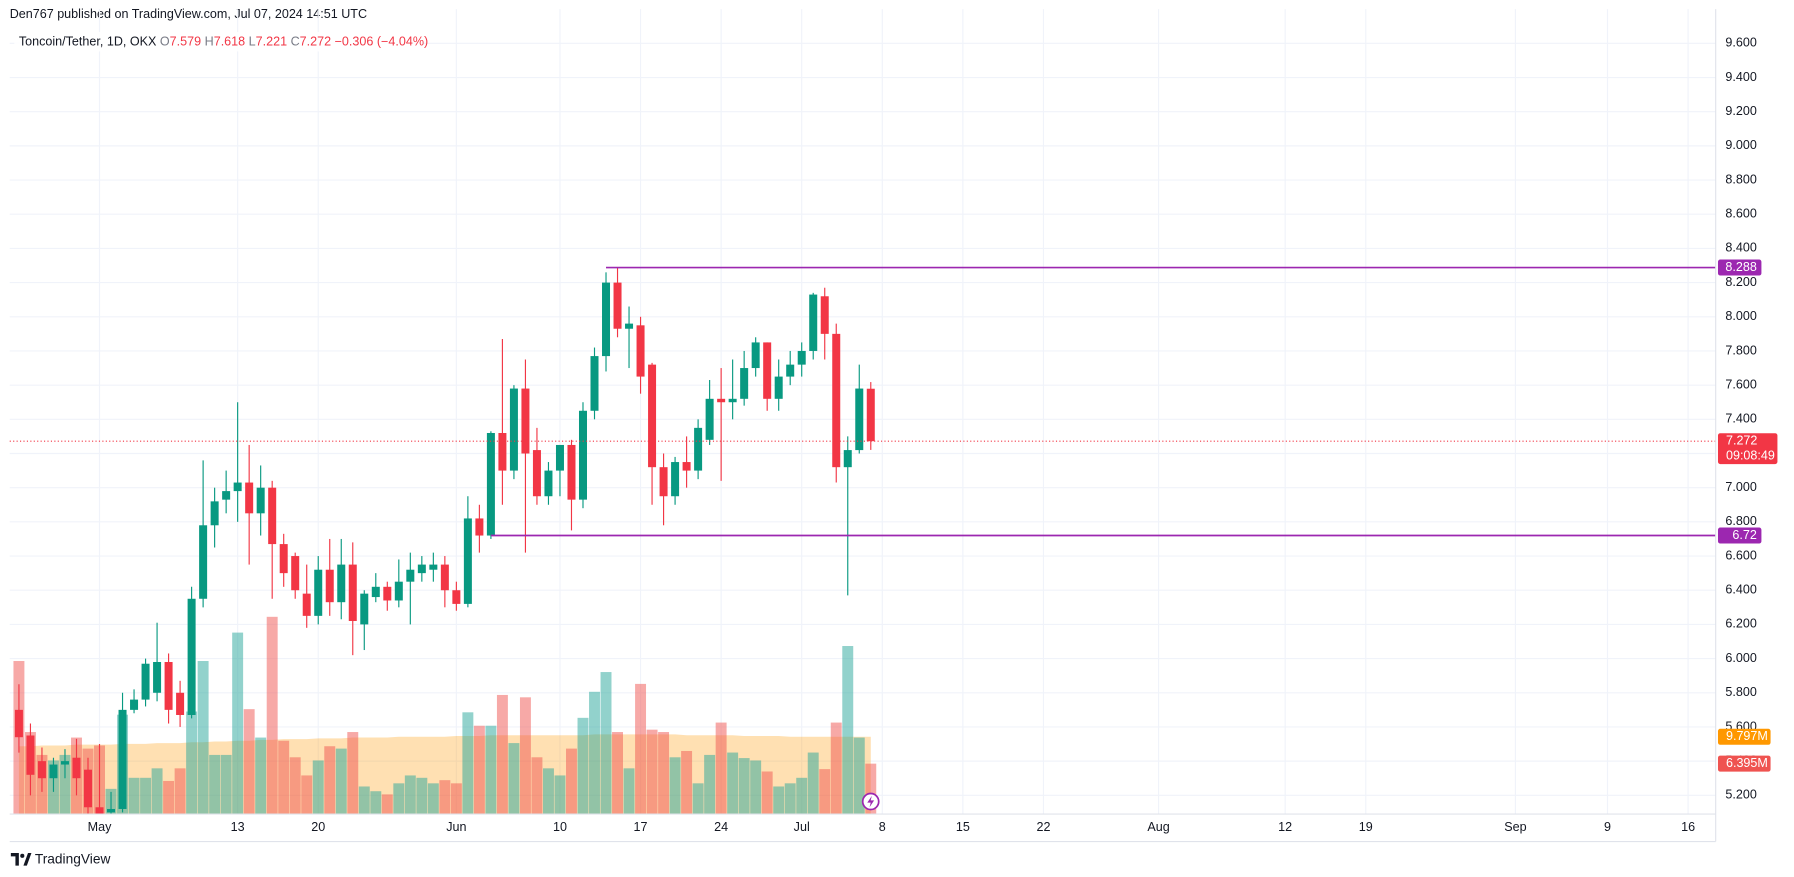 This screenshot has width=1794, height=877. Describe the element at coordinates (1740, 214) in the screenshot. I see `y-tick-label: 8.600` at that location.